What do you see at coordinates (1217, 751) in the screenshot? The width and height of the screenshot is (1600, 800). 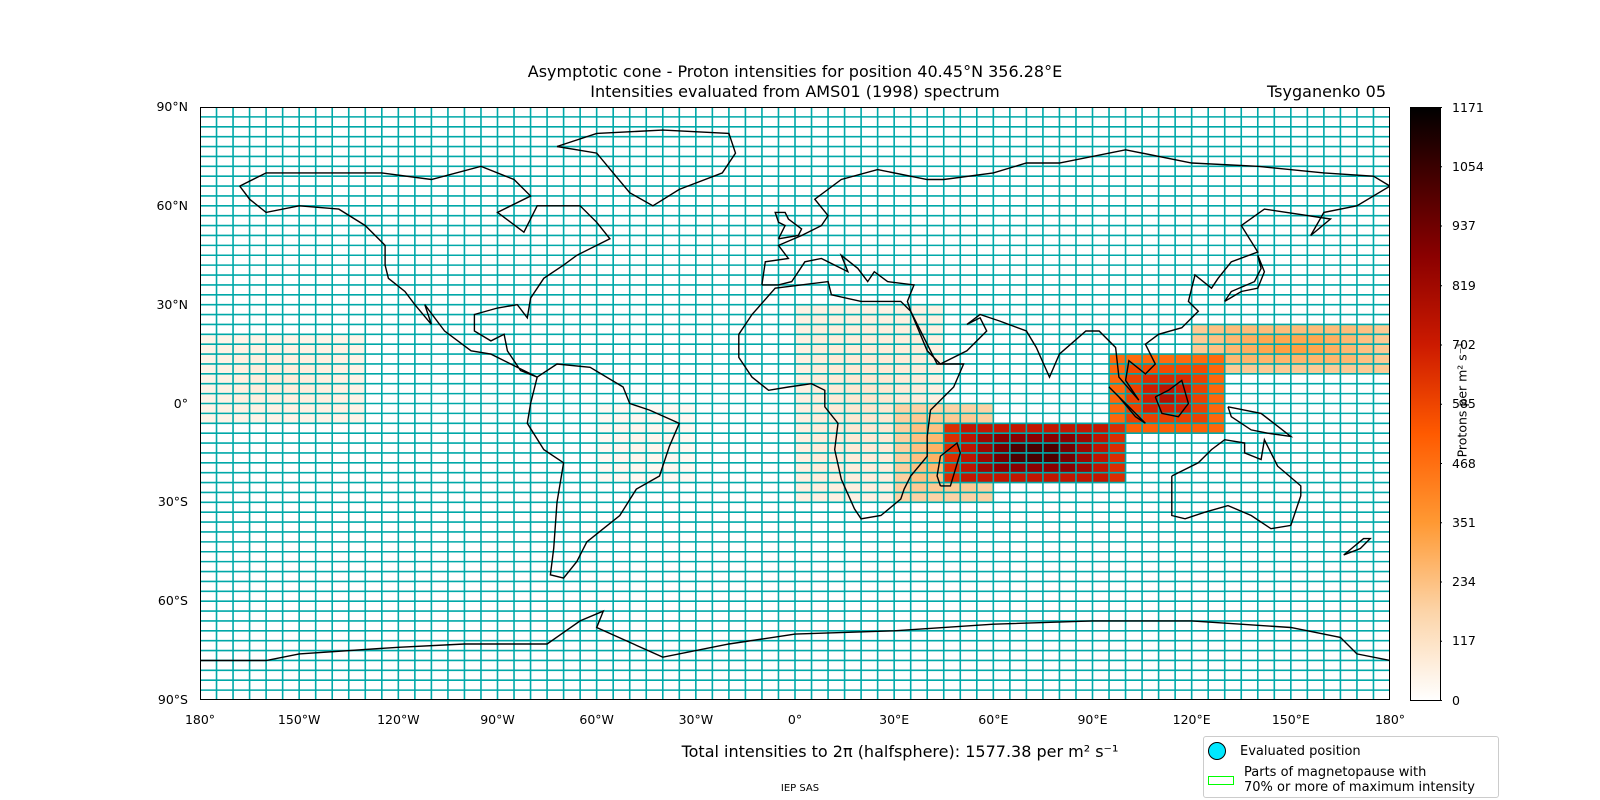 I see `evaluated-position-marker` at bounding box center [1217, 751].